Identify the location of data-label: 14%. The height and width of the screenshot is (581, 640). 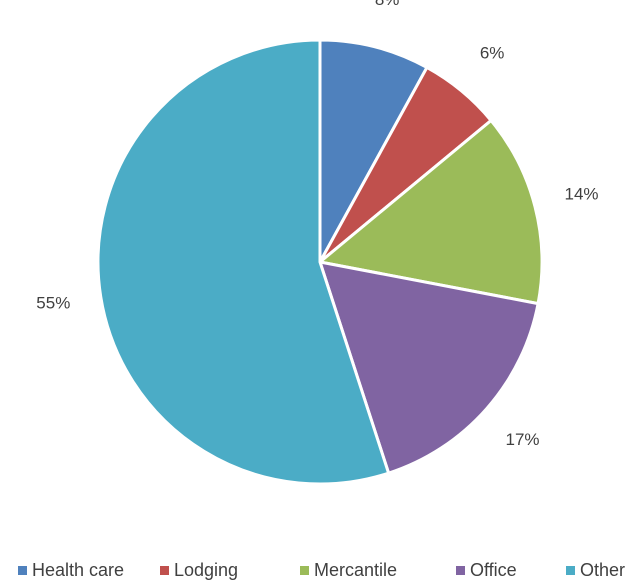
(582, 193).